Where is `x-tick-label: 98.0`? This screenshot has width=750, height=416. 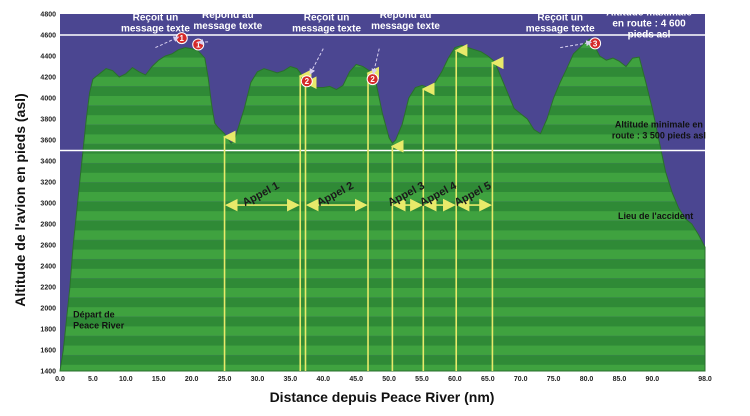
x-tick-label: 98.0 is located at coordinates (705, 379).